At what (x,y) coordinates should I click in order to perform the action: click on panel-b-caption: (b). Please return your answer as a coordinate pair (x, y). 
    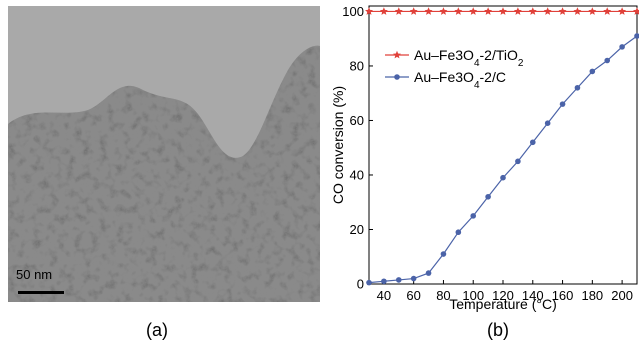
    Looking at the image, I should click on (498, 330).